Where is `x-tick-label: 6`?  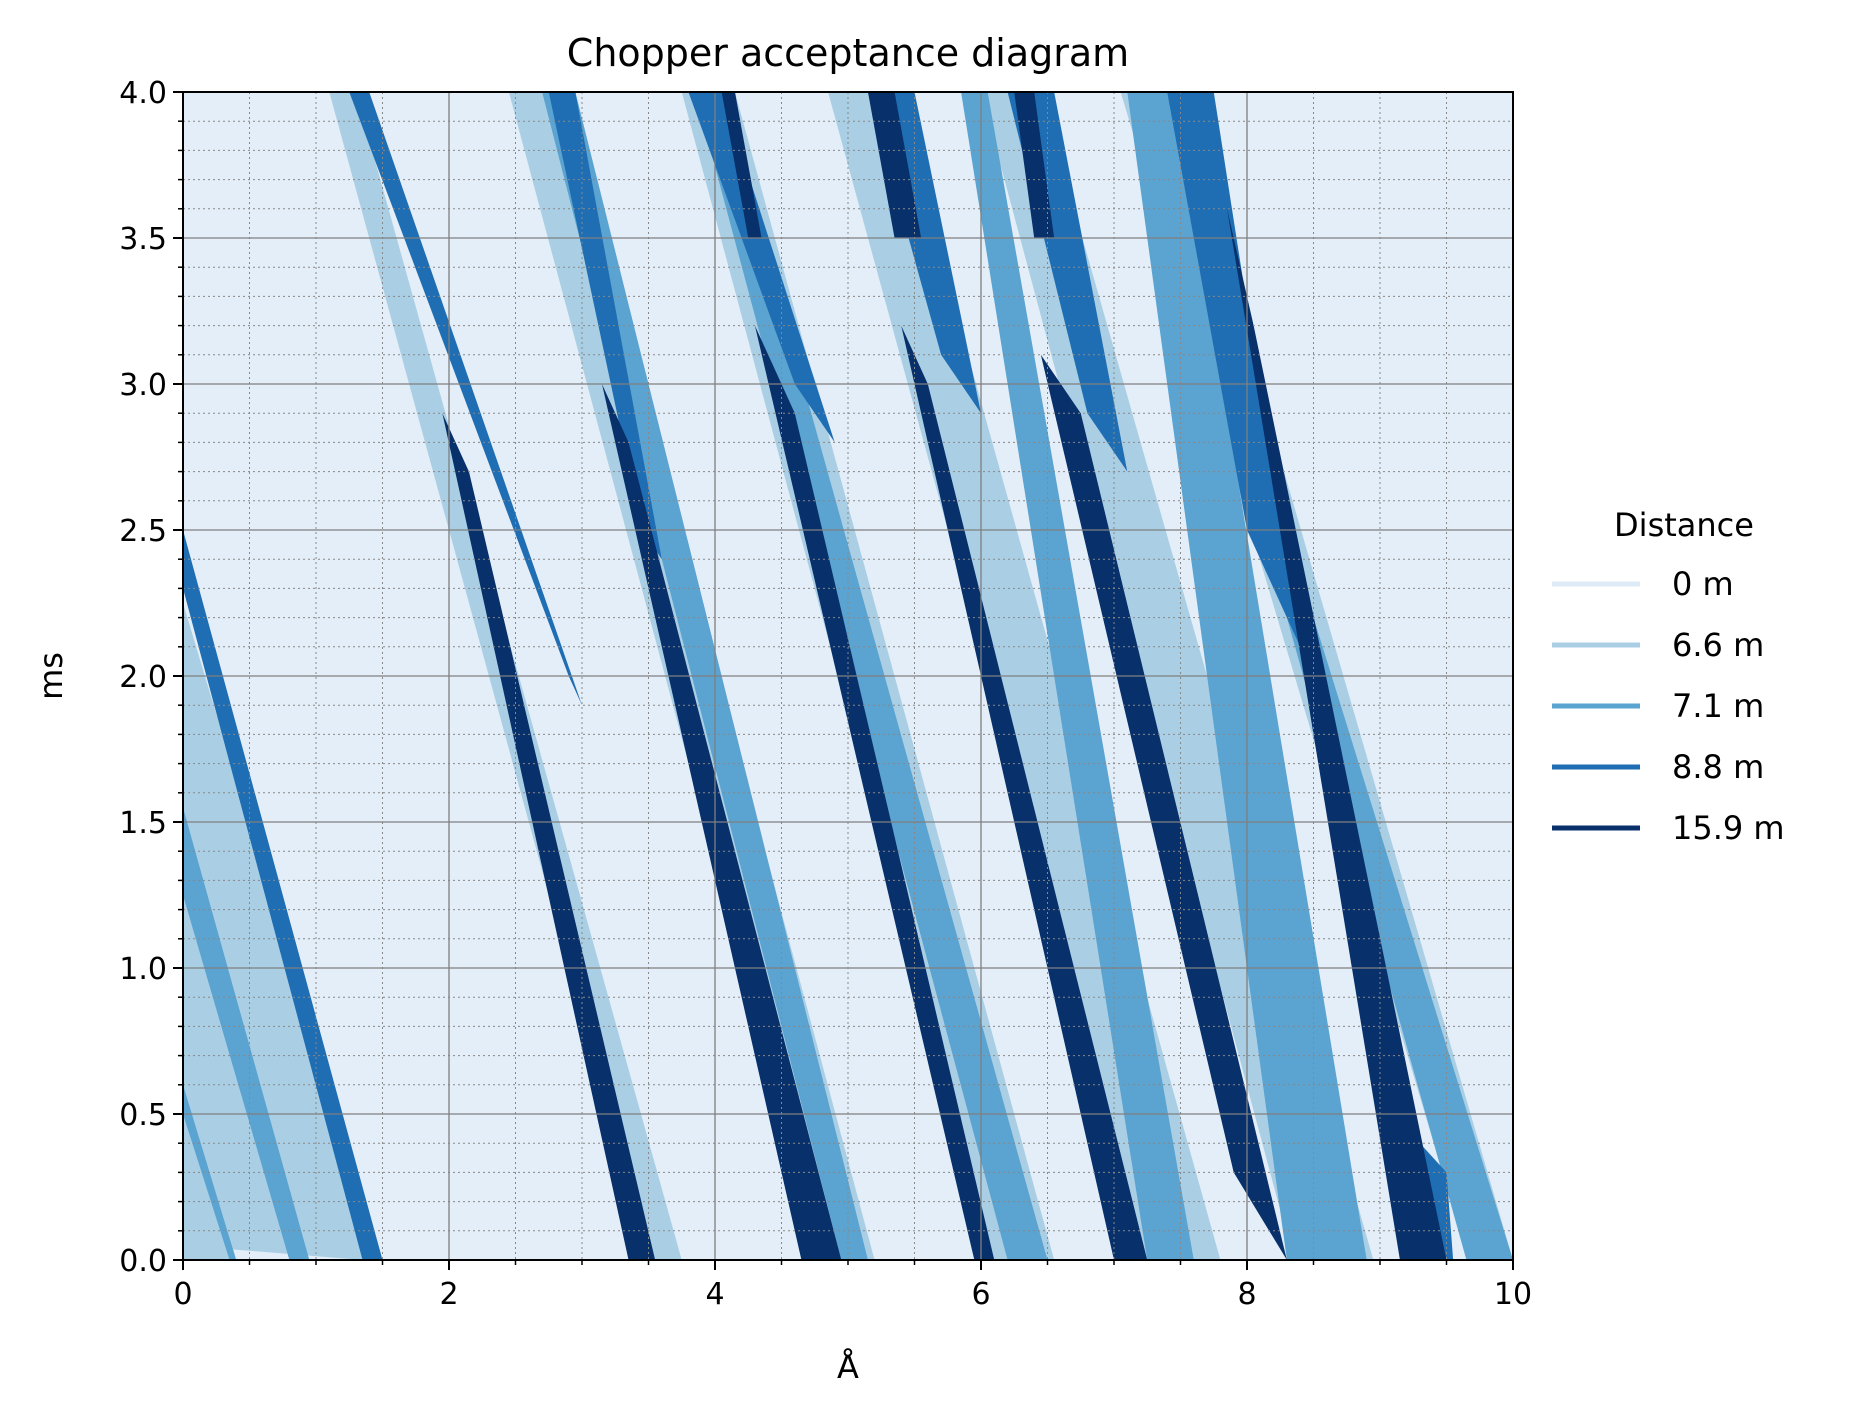 x-tick-label: 6 is located at coordinates (980, 1294).